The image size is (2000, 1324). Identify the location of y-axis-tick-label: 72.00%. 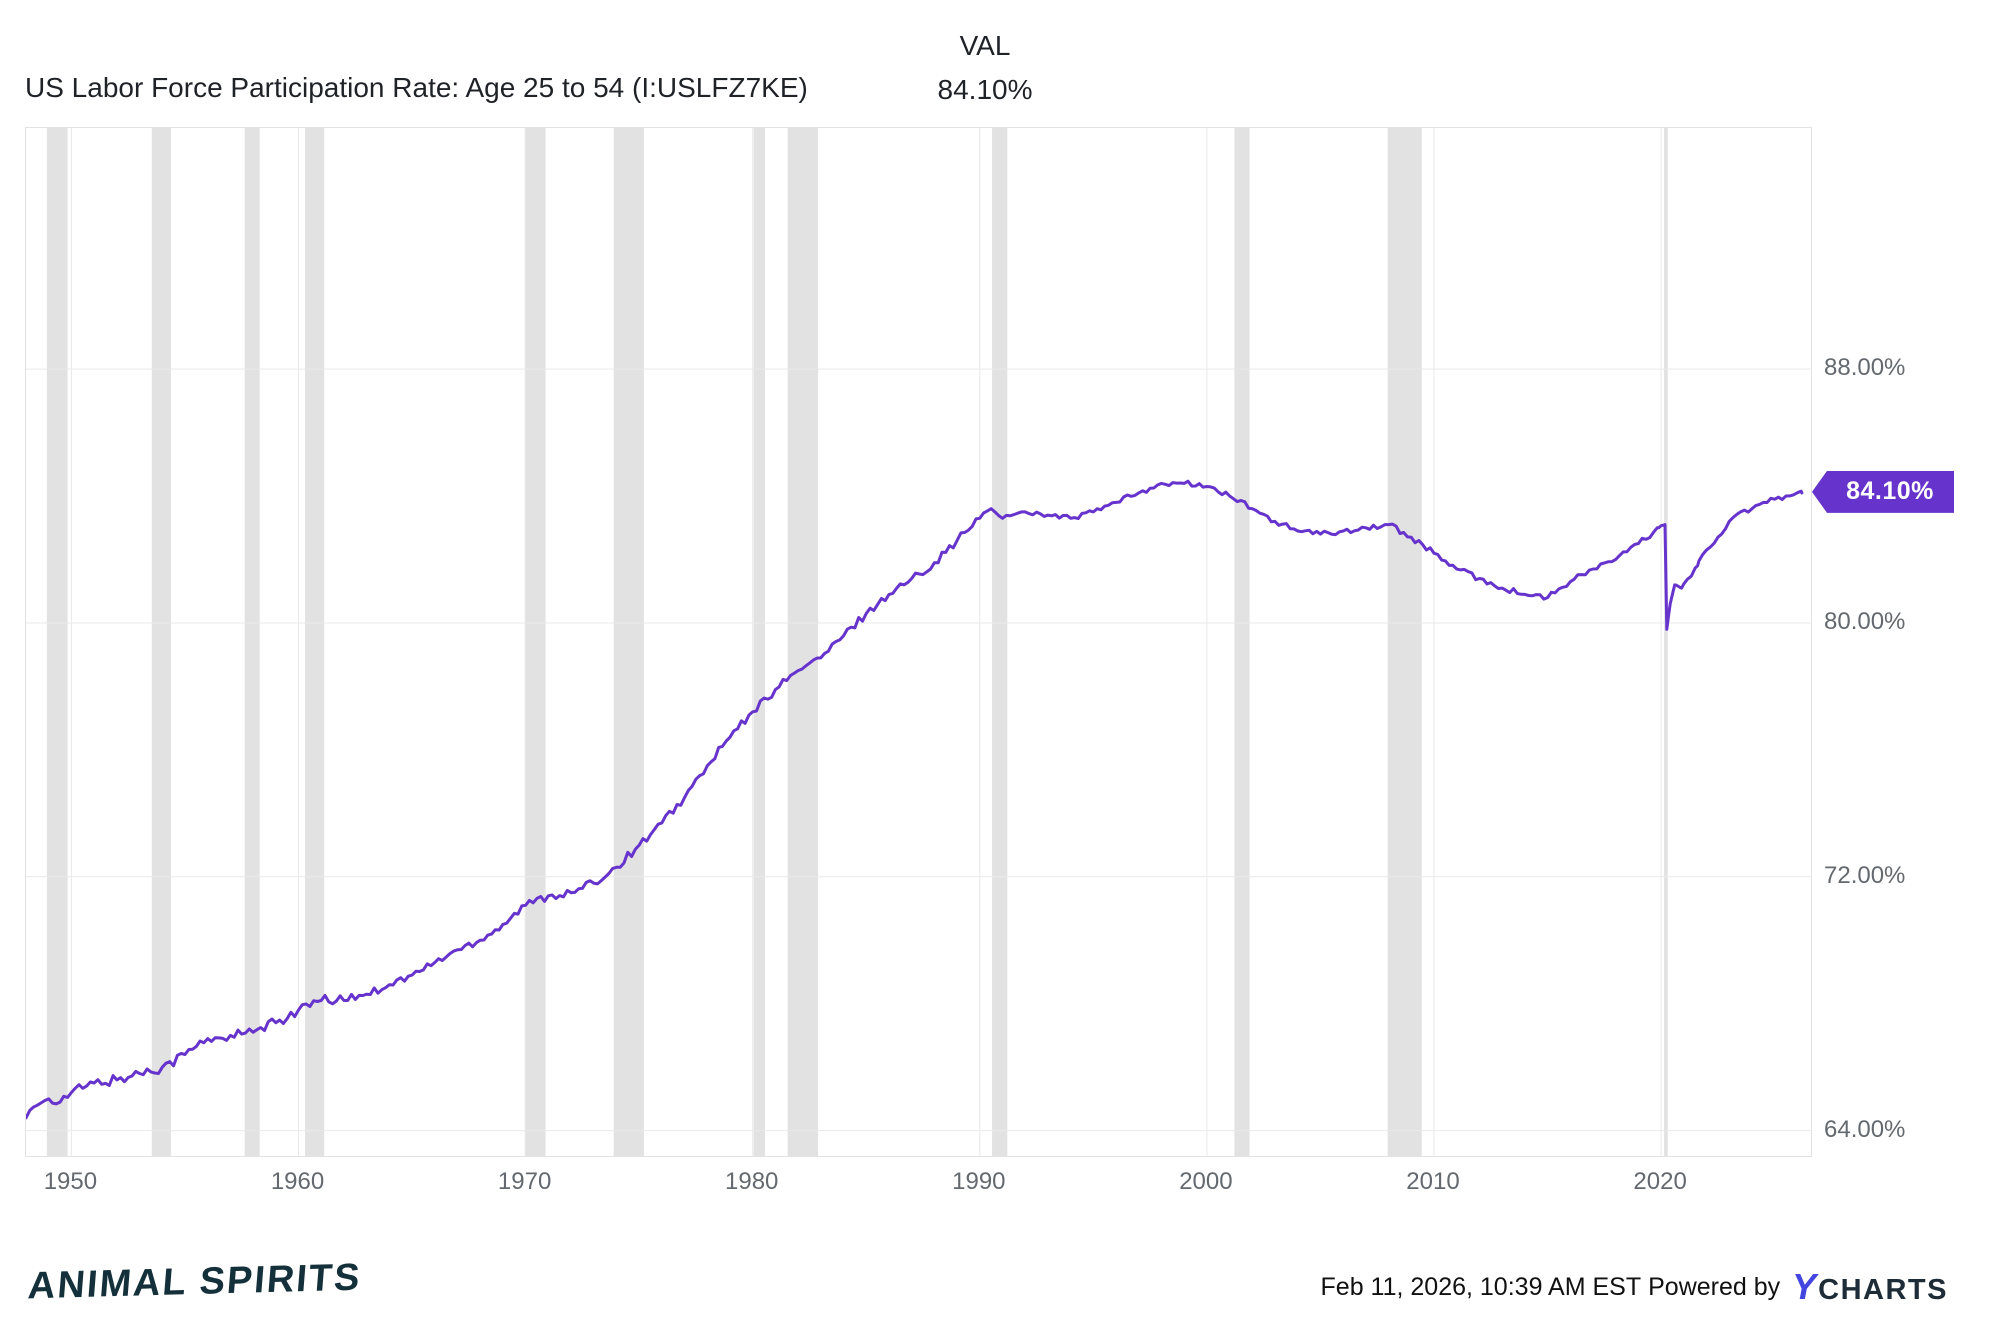
(1865, 875).